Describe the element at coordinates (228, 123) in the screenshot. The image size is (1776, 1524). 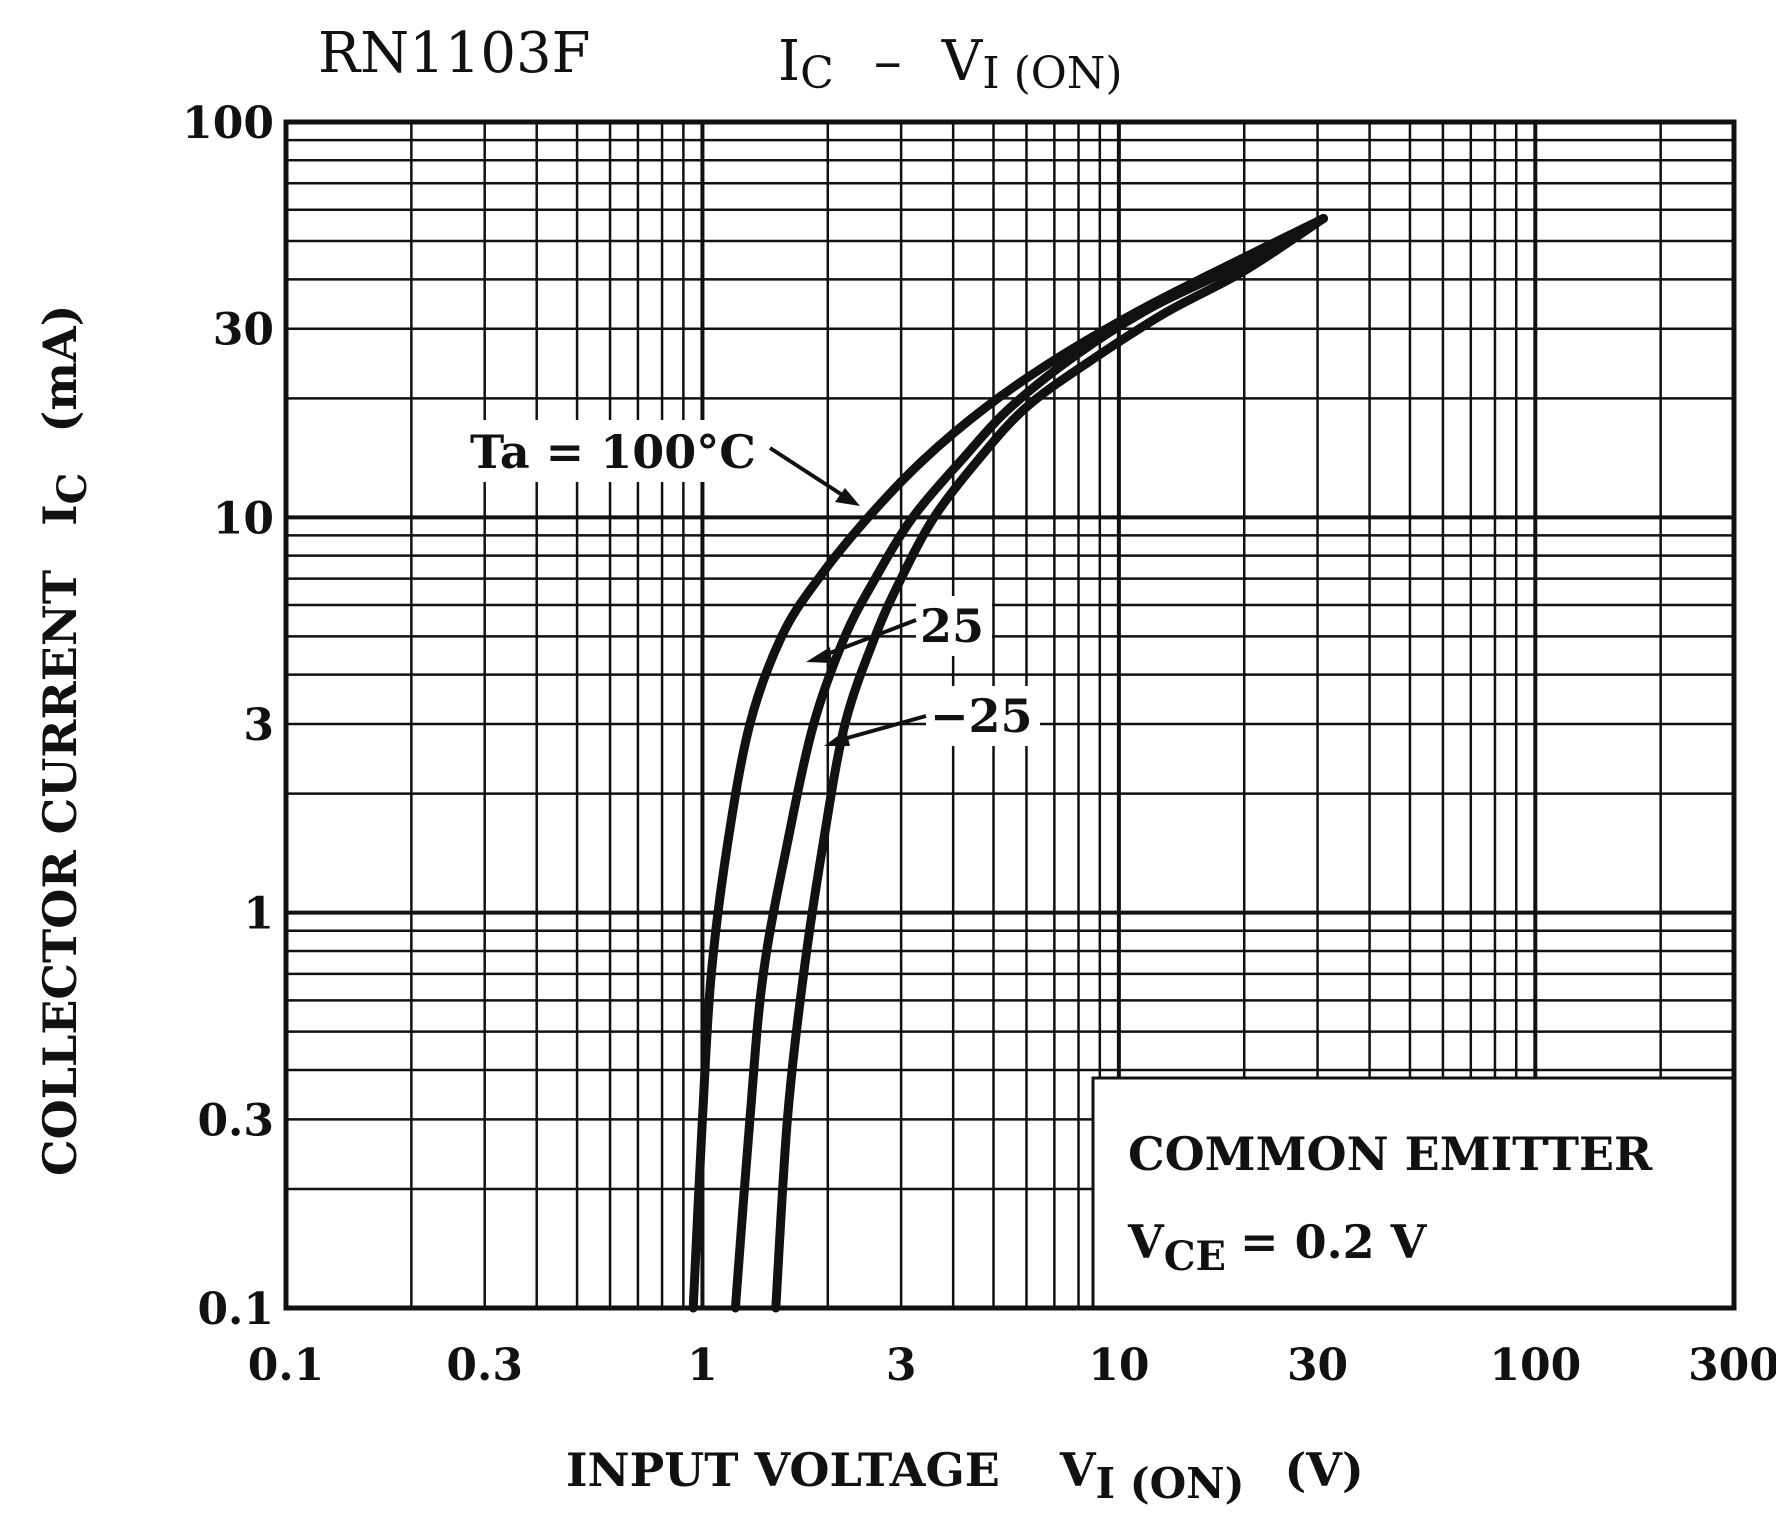
I see `y-tick-label: 100` at that location.